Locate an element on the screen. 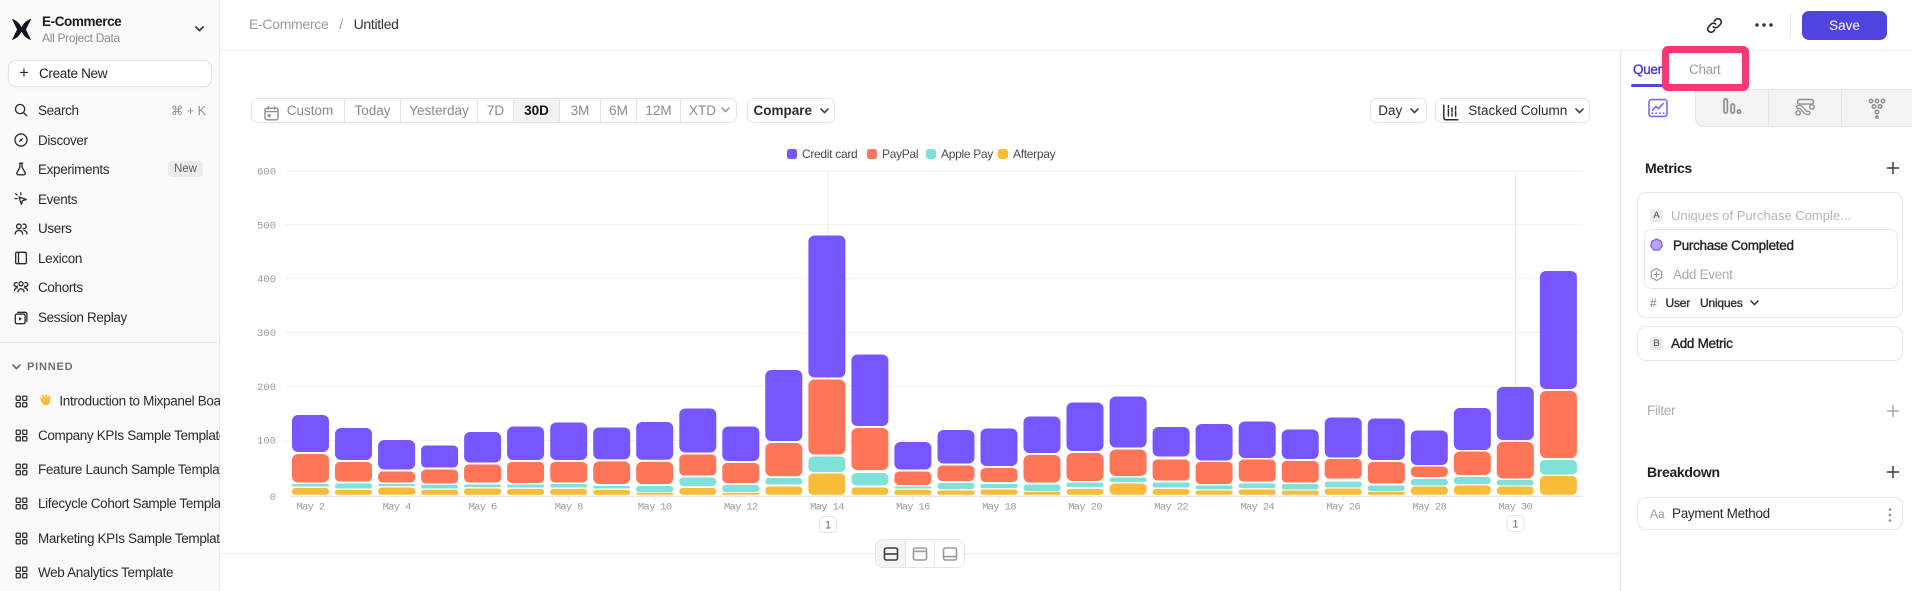 Image resolution: width=1912 pixels, height=591 pixels. svg-text: May 18 is located at coordinates (999, 508).